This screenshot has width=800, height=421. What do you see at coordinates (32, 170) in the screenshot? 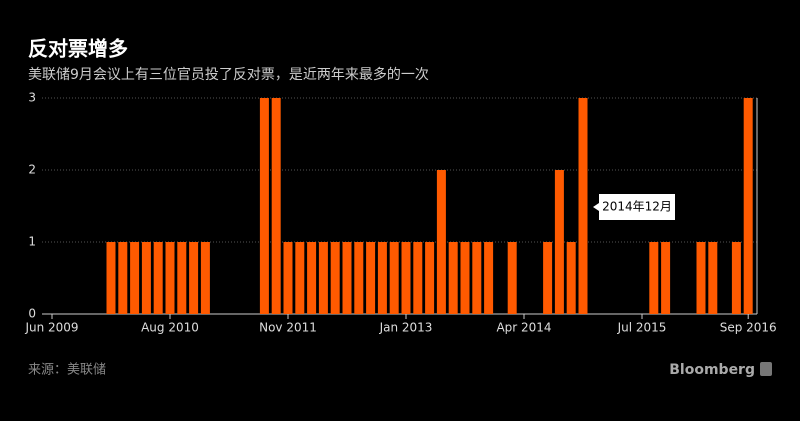
I see `y-tick-label: 2` at bounding box center [32, 170].